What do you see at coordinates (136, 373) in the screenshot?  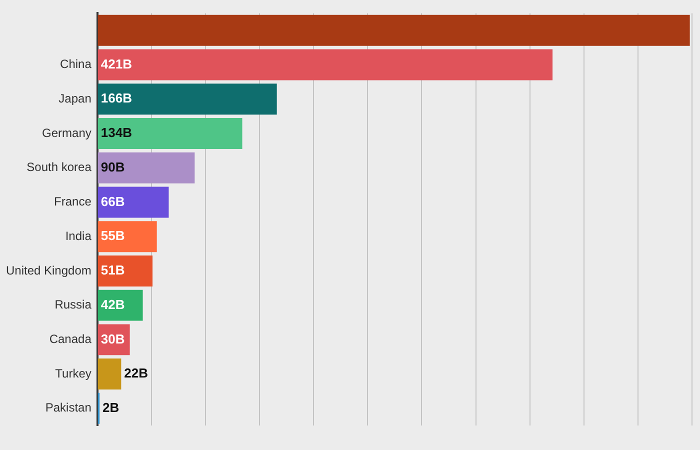 I see `data-label: 22B` at bounding box center [136, 373].